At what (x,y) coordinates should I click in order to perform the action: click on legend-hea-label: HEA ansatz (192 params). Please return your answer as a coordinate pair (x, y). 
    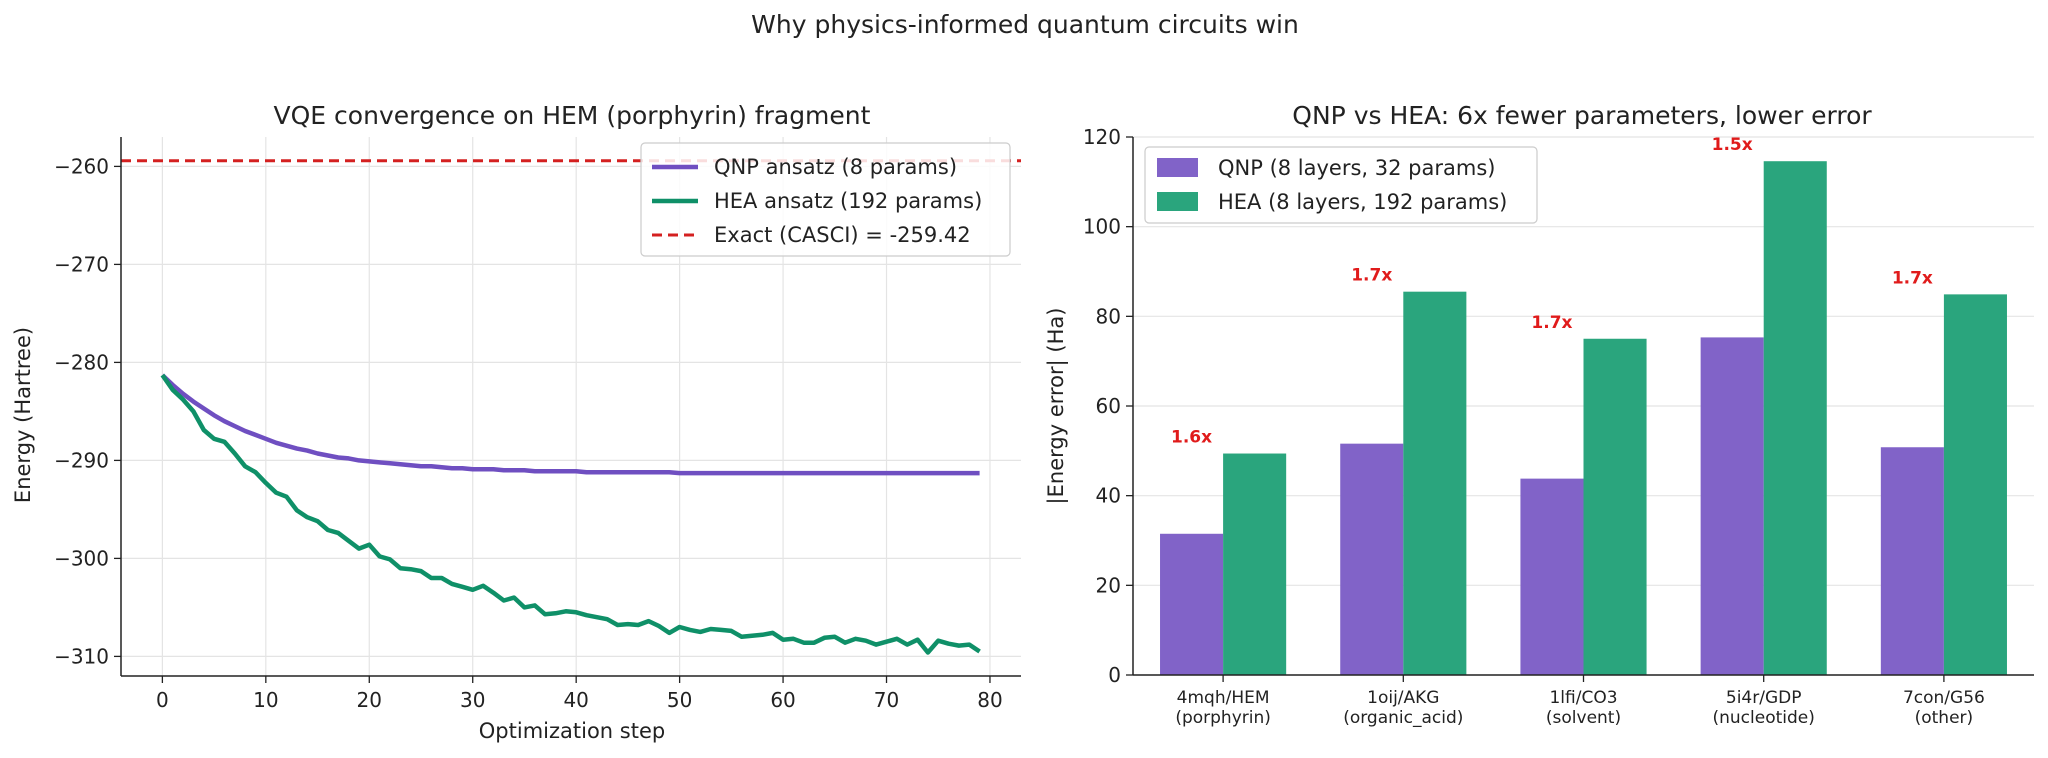
    Looking at the image, I should click on (848, 201).